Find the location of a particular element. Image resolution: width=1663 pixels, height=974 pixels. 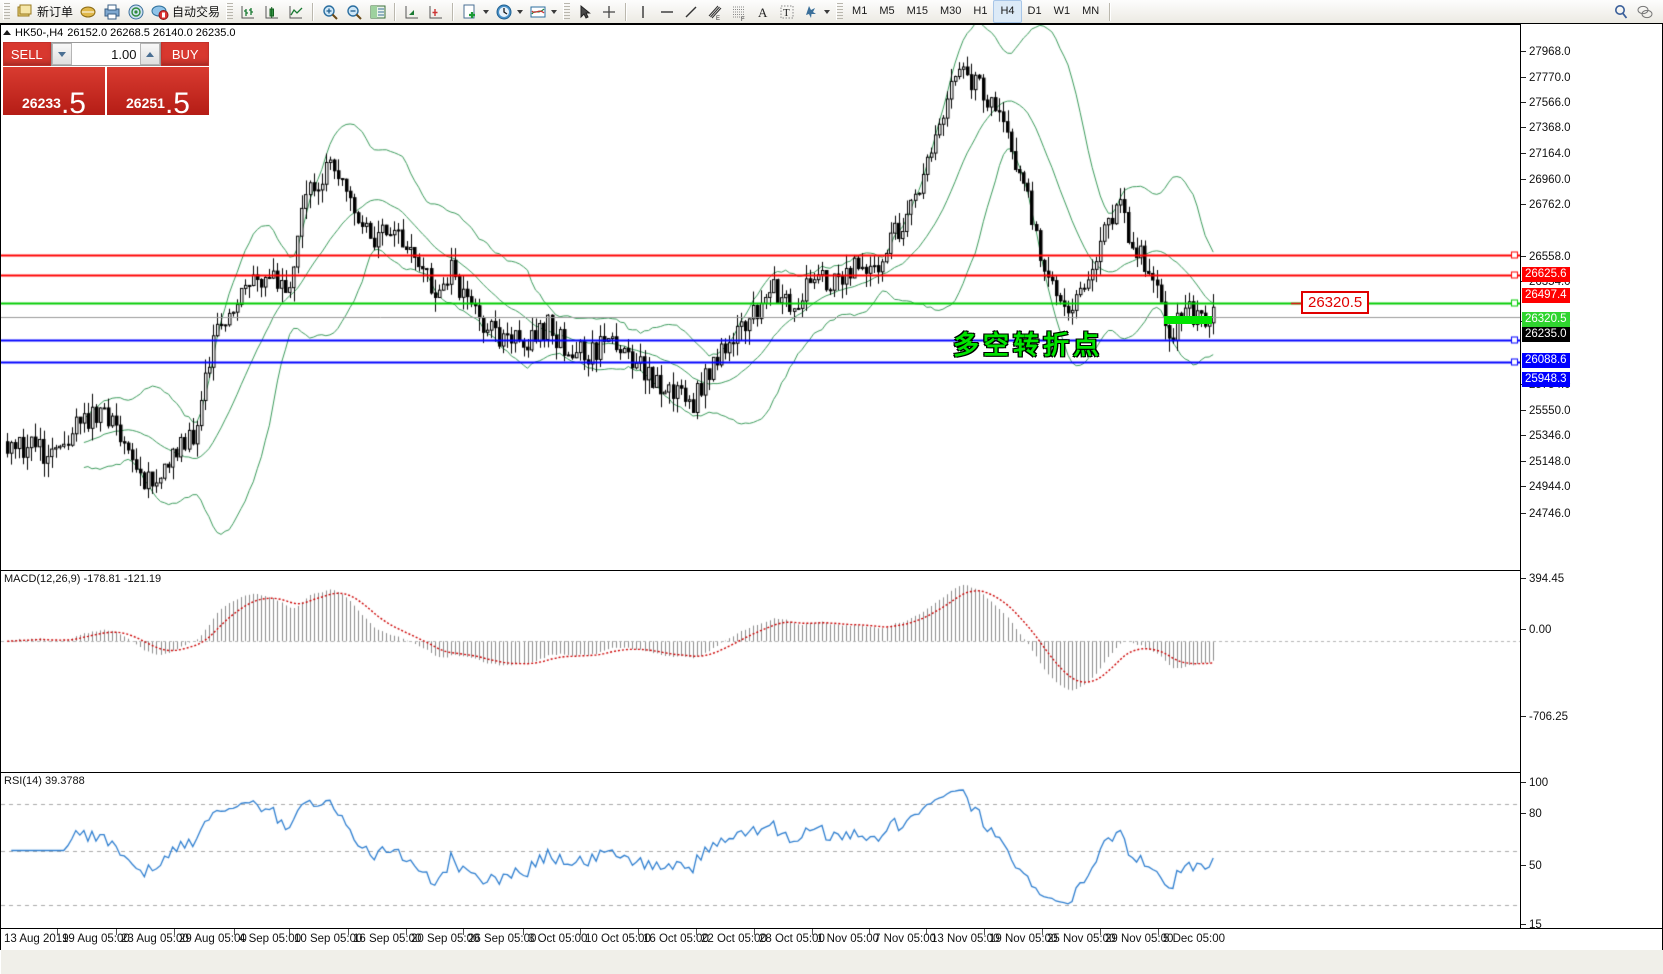

navigator-icon is located at coordinates (136, 12).